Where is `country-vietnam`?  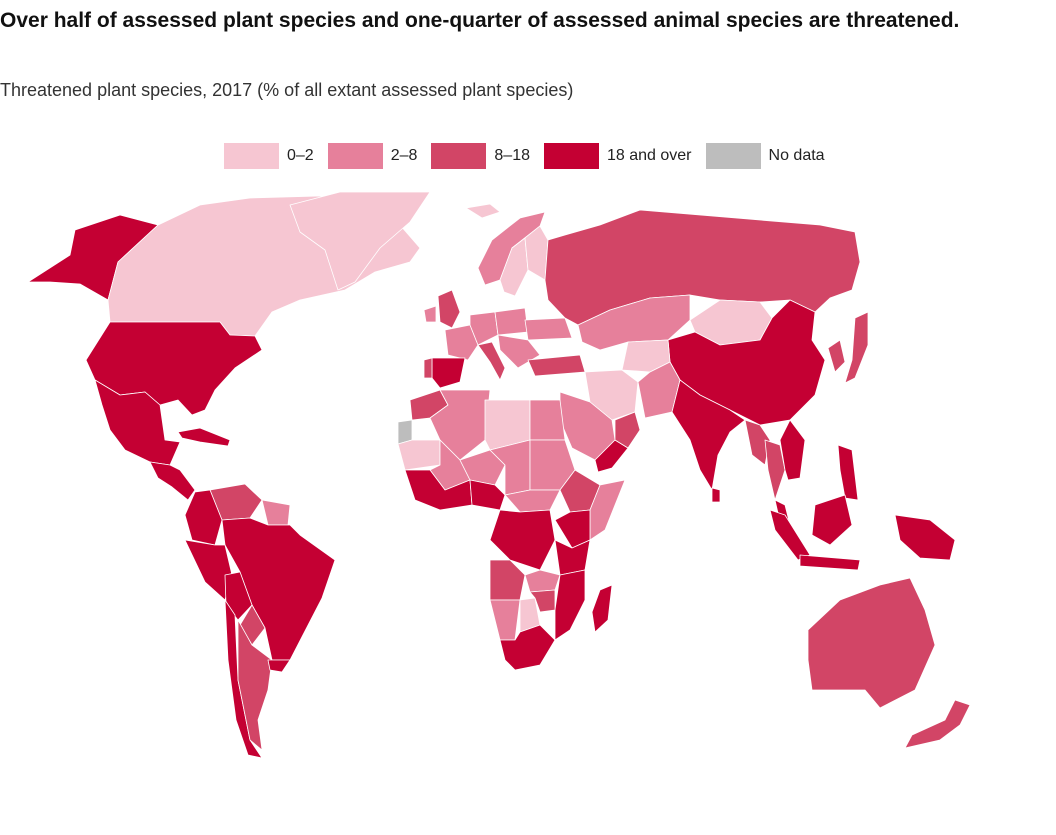 country-vietnam is located at coordinates (792, 450).